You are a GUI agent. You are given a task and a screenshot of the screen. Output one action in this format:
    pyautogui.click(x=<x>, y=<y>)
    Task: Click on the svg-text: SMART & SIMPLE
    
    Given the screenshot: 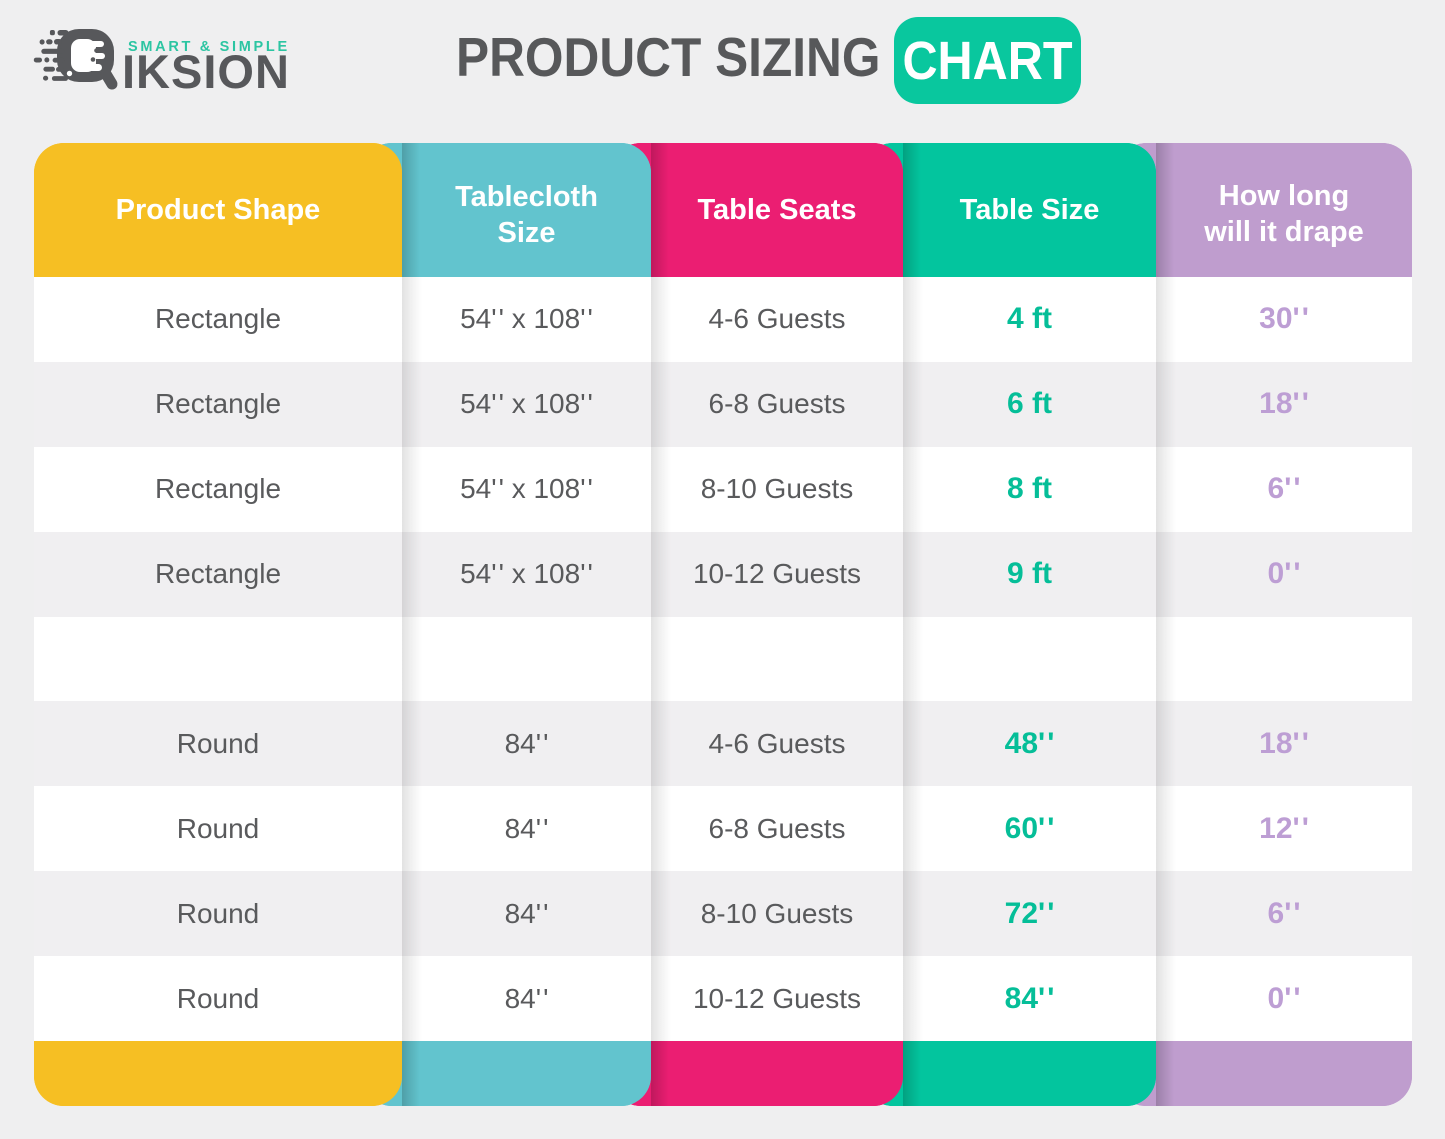 What is the action you would take?
    pyautogui.click(x=209, y=47)
    